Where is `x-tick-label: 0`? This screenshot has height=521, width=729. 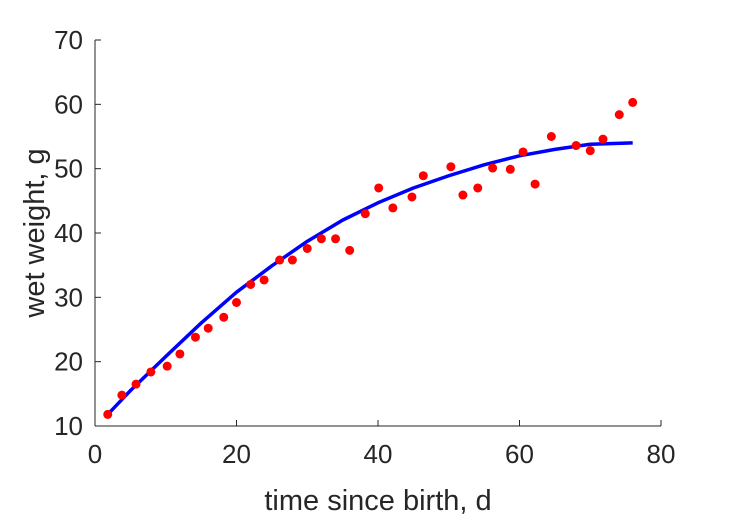
x-tick-label: 0 is located at coordinates (95, 454).